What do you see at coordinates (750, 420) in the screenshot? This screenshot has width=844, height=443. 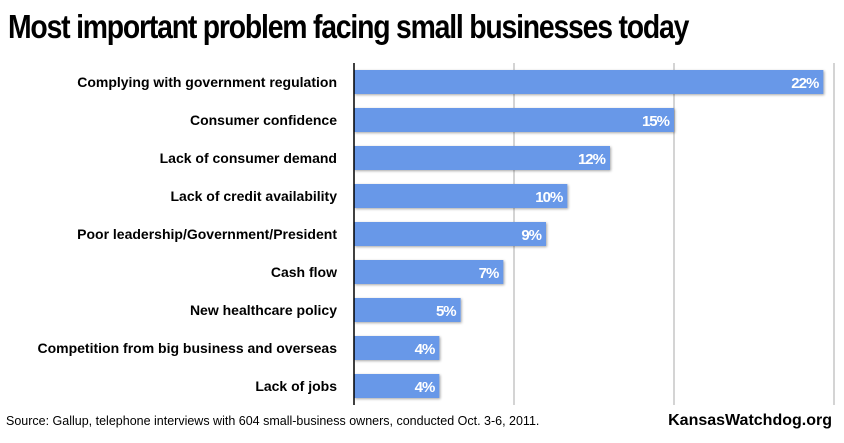 I see `brand-label: KansasWatchdog.org` at bounding box center [750, 420].